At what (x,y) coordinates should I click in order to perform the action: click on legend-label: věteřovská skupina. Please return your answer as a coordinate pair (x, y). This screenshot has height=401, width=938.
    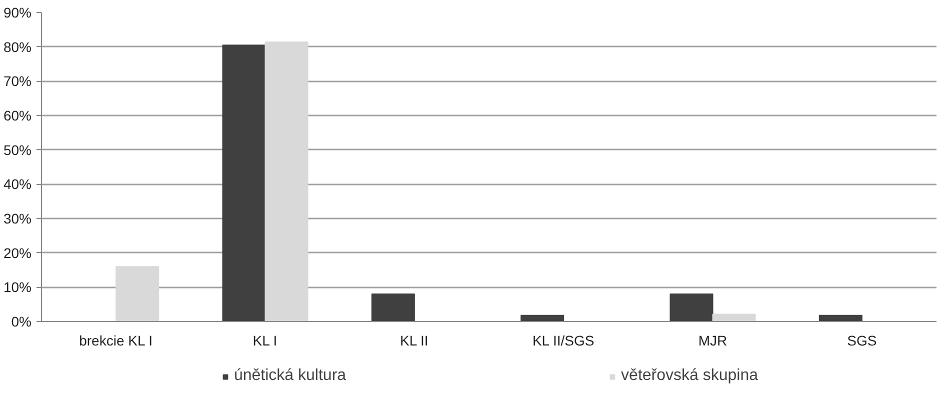
    Looking at the image, I should click on (689, 376).